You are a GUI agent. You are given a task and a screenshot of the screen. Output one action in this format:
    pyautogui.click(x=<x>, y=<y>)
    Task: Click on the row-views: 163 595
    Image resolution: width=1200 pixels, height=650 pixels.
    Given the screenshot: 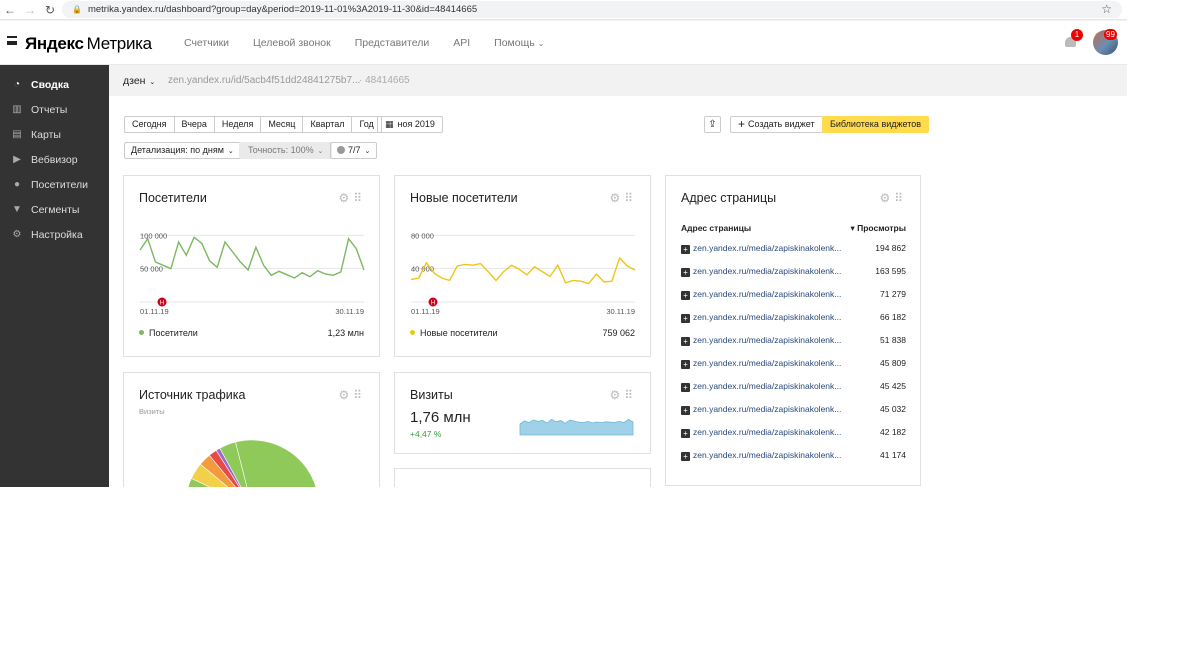 What is the action you would take?
    pyautogui.click(x=890, y=271)
    